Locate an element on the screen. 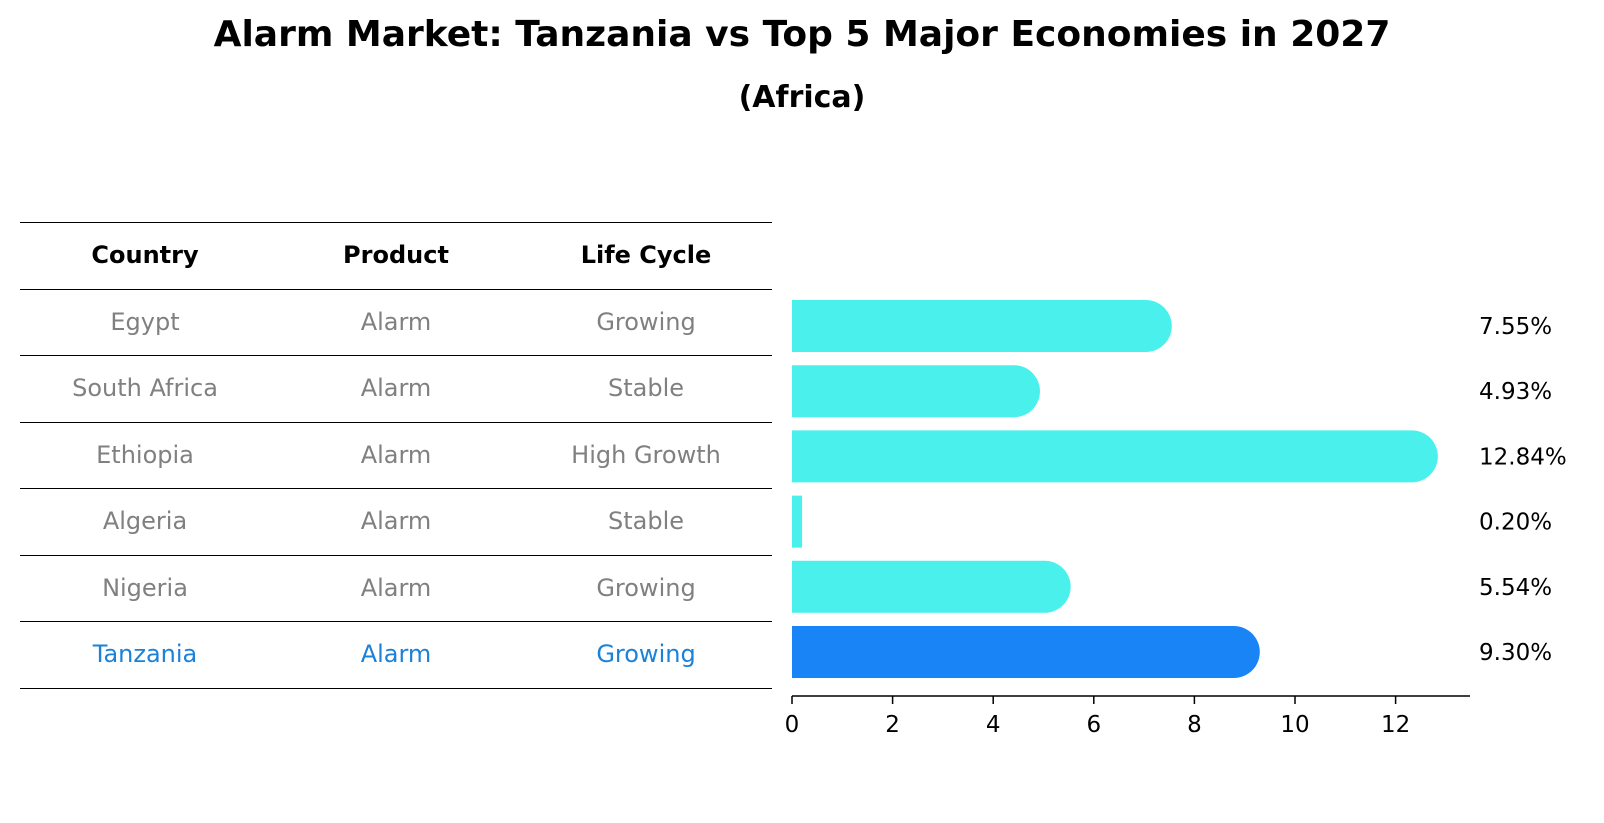 This screenshot has width=1604, height=823. bar-value-label: 9.30% is located at coordinates (1515, 653).